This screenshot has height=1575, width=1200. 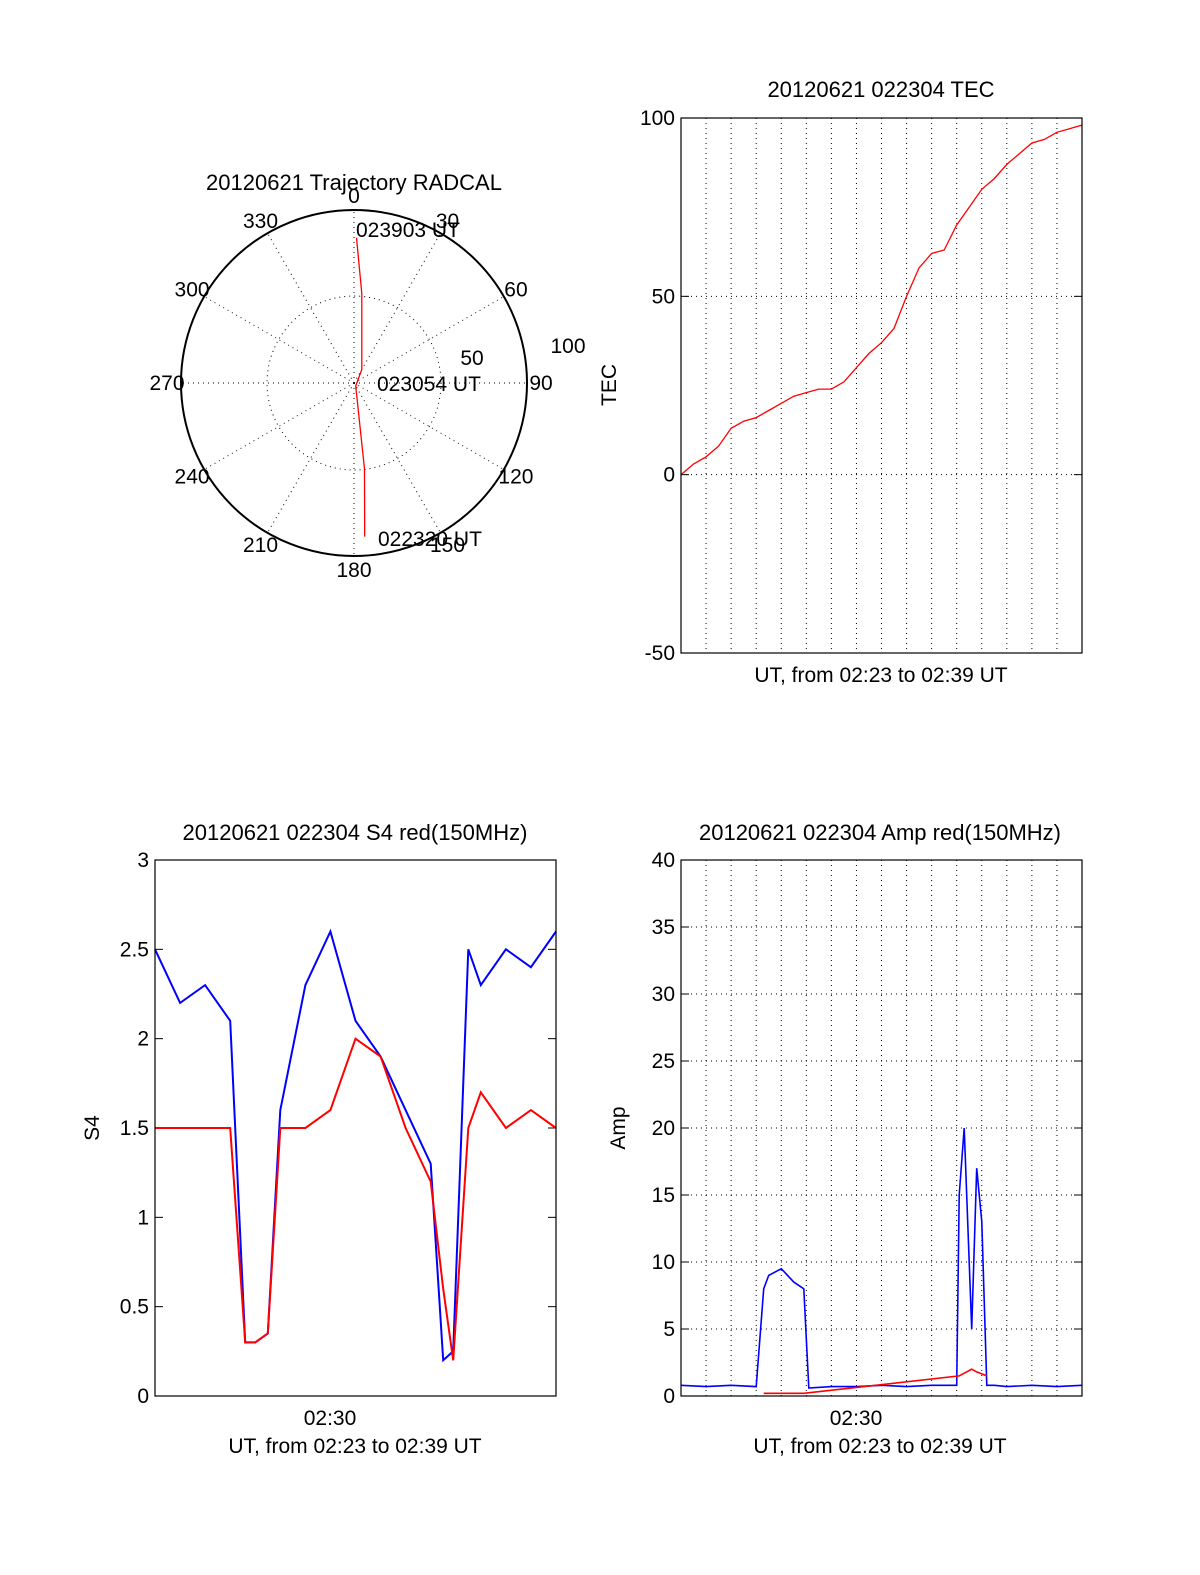 I want to click on tec-grid, so click(x=881, y=385).